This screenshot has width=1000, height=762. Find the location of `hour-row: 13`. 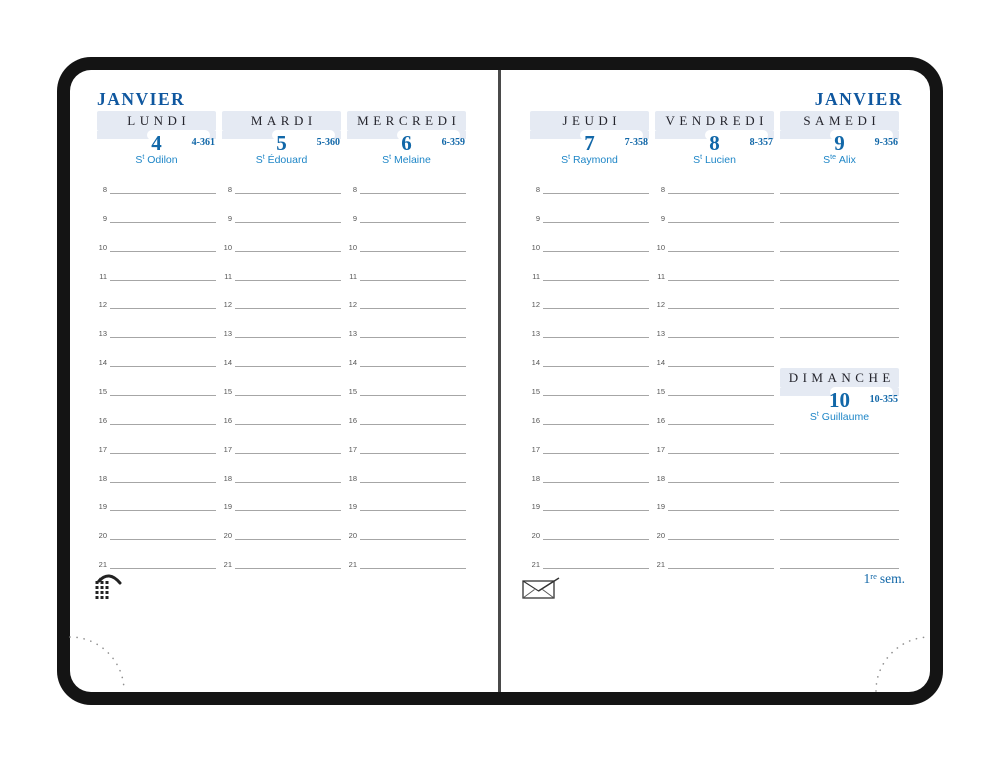

hour-row: 13 is located at coordinates (281, 333).